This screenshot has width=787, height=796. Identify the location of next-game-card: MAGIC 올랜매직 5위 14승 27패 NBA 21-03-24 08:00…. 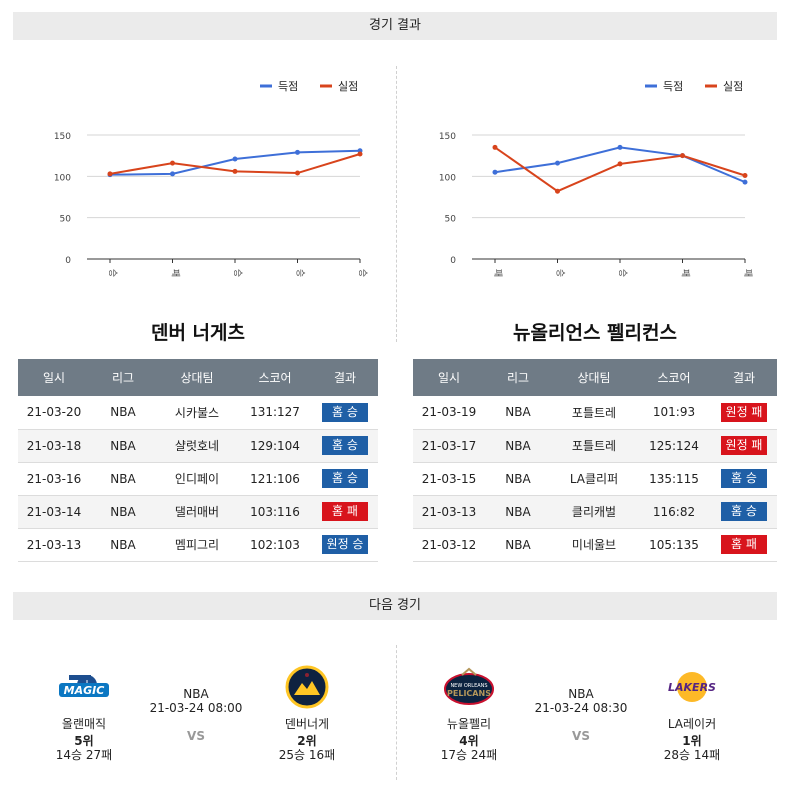
(200, 715).